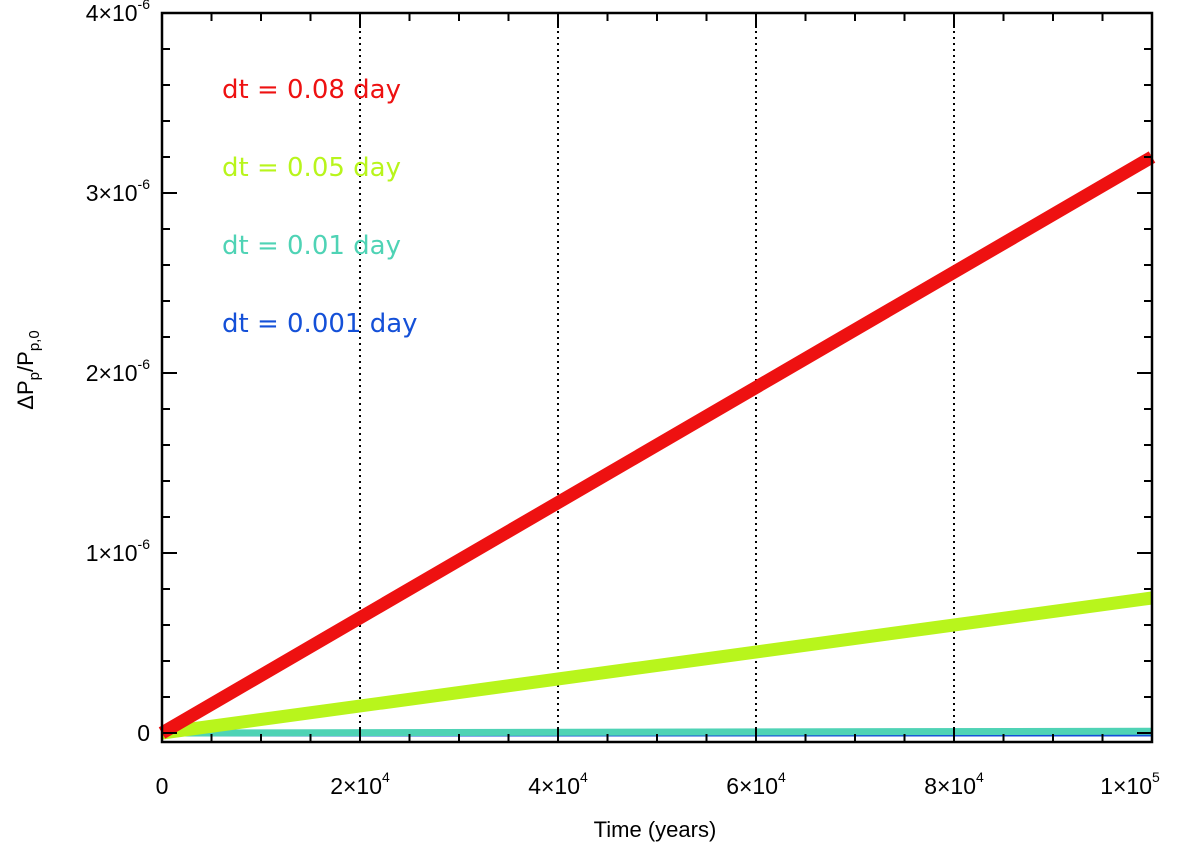 This screenshot has width=1200, height=858. What do you see at coordinates (162, 786) in the screenshot?
I see `x-tick-label-0: 0` at bounding box center [162, 786].